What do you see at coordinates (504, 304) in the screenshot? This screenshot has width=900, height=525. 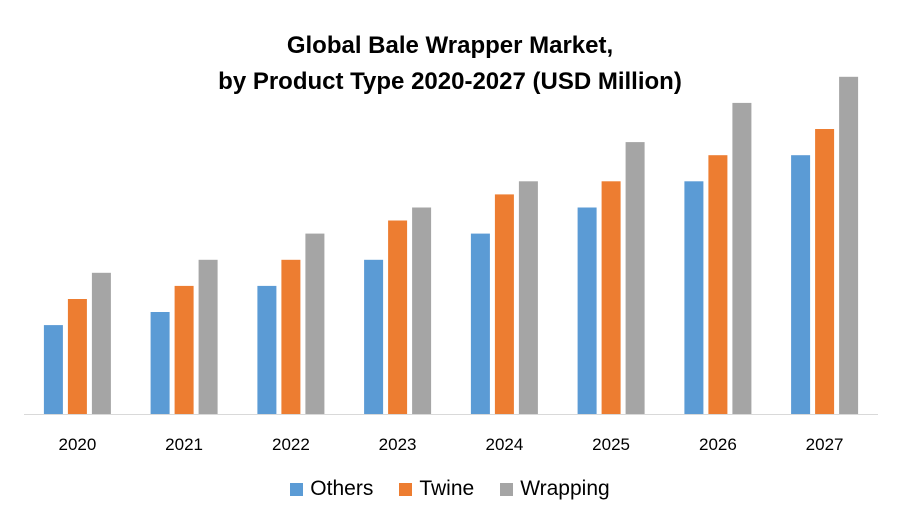 I see `bar-twine-2024` at bounding box center [504, 304].